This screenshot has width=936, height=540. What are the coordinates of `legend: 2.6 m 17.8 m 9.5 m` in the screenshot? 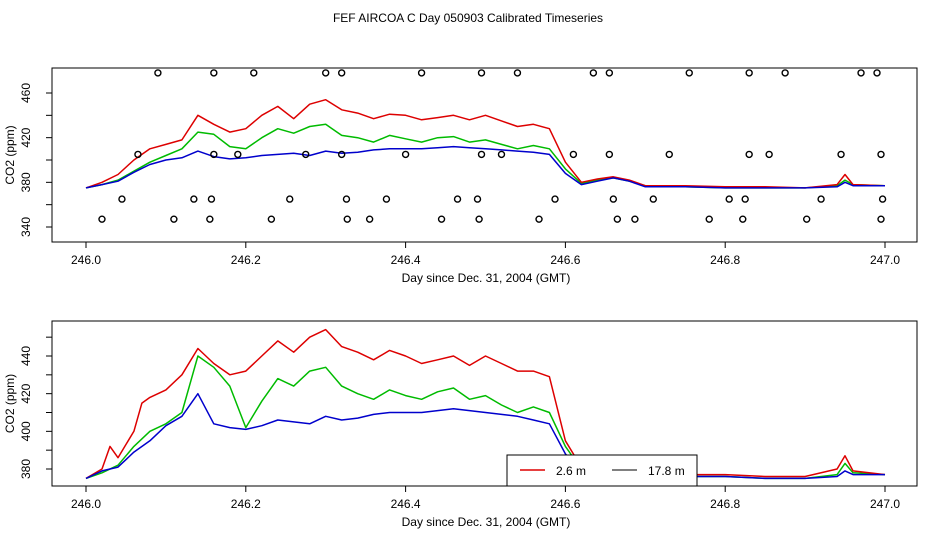 It's located at (602, 476).